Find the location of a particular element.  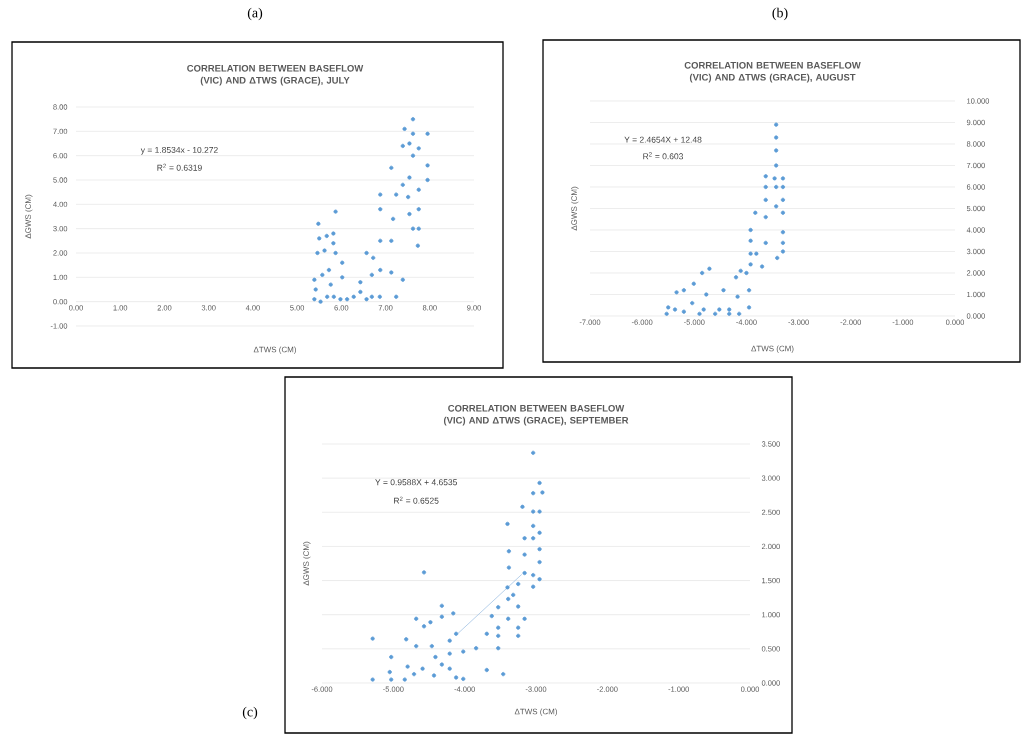

chart-title: CORRELATION BETWEEN BASEFLOW (VIC) AND ΔTWS (GRACE), AUGUST is located at coordinates (772, 72).